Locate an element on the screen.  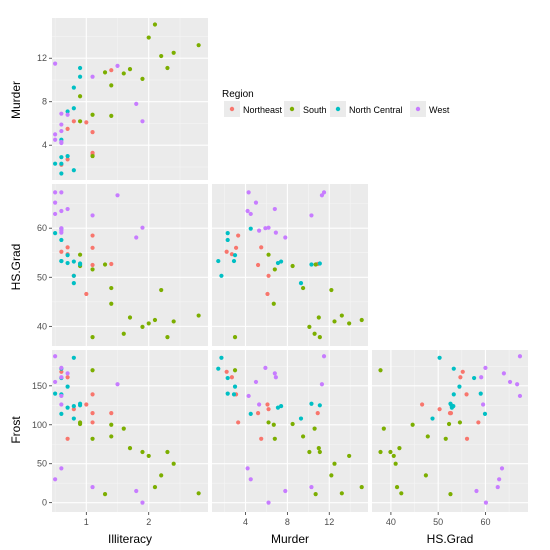
y-tick-label-frost: 100 is located at coordinates (39, 425).